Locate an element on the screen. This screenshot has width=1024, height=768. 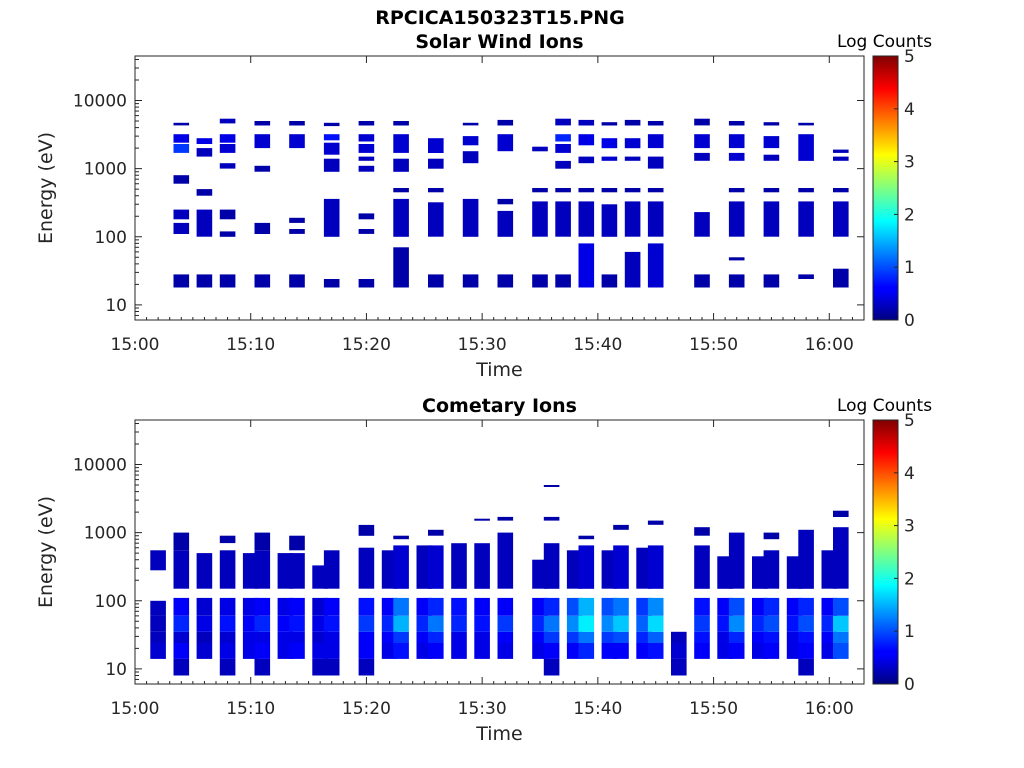
y-axis-label: Energy (eV) is located at coordinates (46, 188).